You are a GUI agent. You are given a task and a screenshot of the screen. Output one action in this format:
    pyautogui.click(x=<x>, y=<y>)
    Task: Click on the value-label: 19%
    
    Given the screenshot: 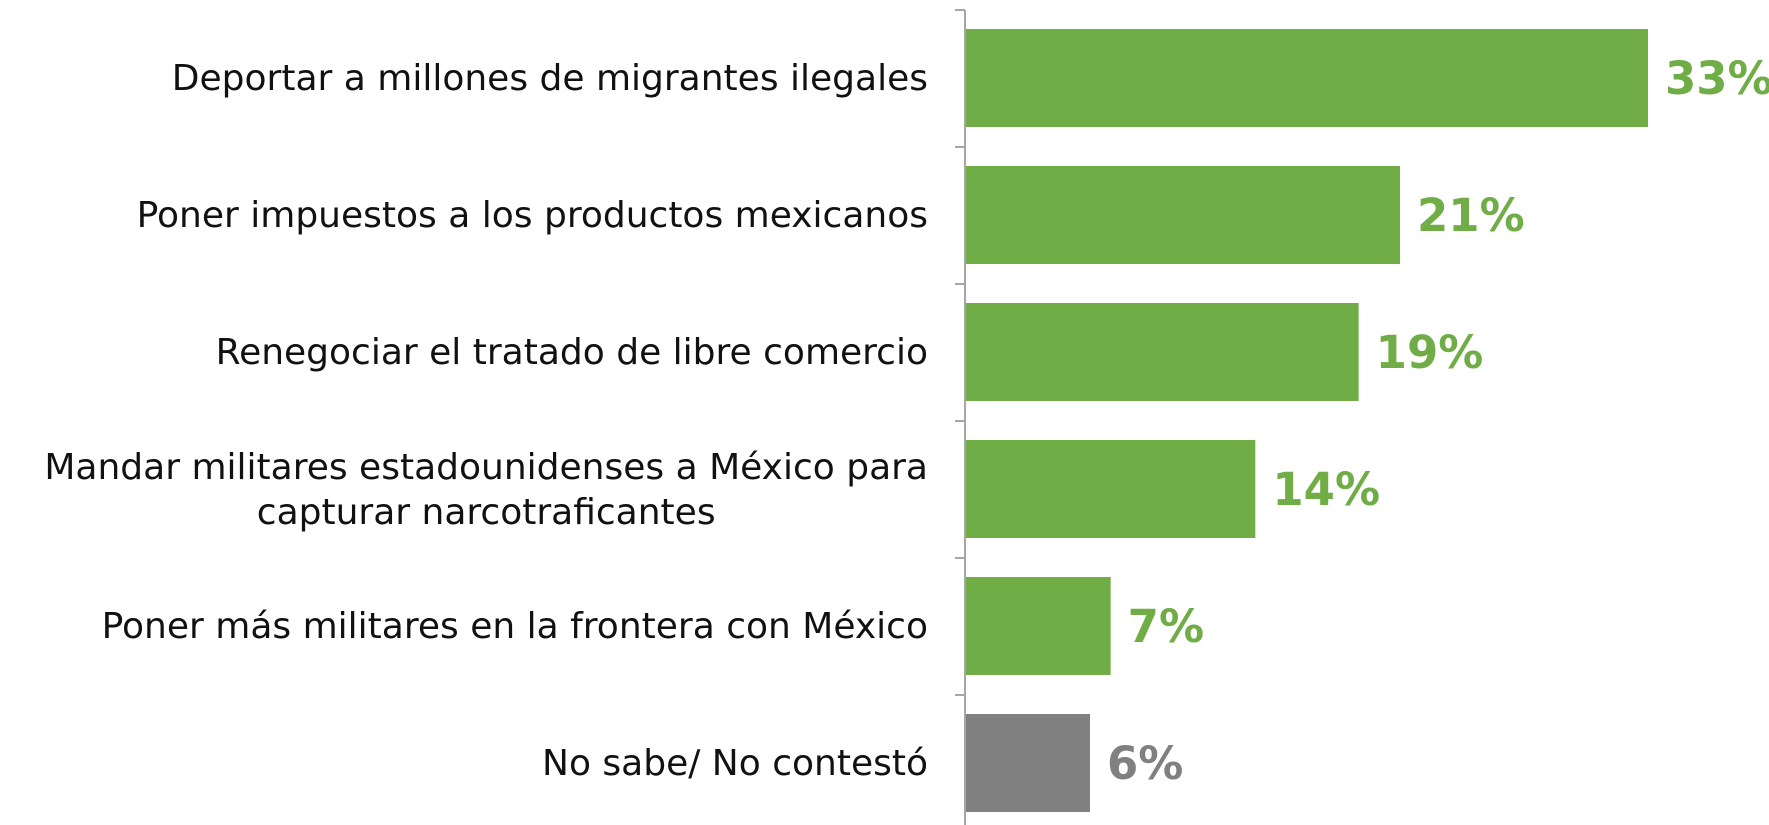 What is the action you would take?
    pyautogui.click(x=1430, y=352)
    